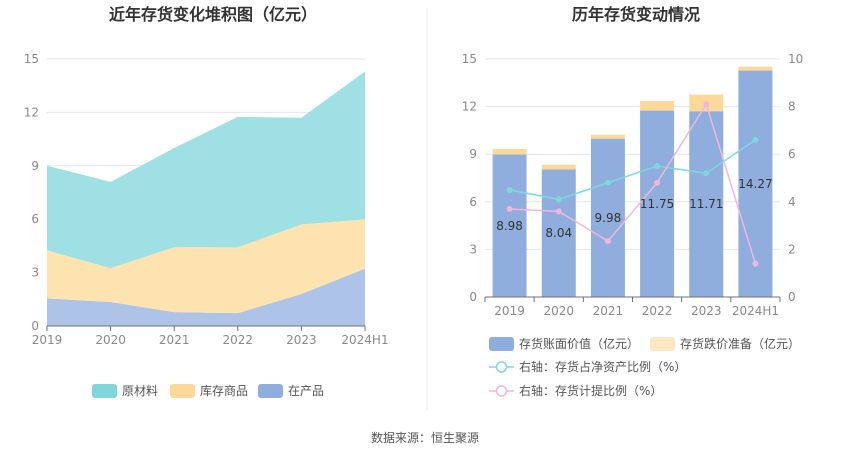  Describe the element at coordinates (792, 297) in the screenshot. I see `right-y-right-tick: 0` at that location.